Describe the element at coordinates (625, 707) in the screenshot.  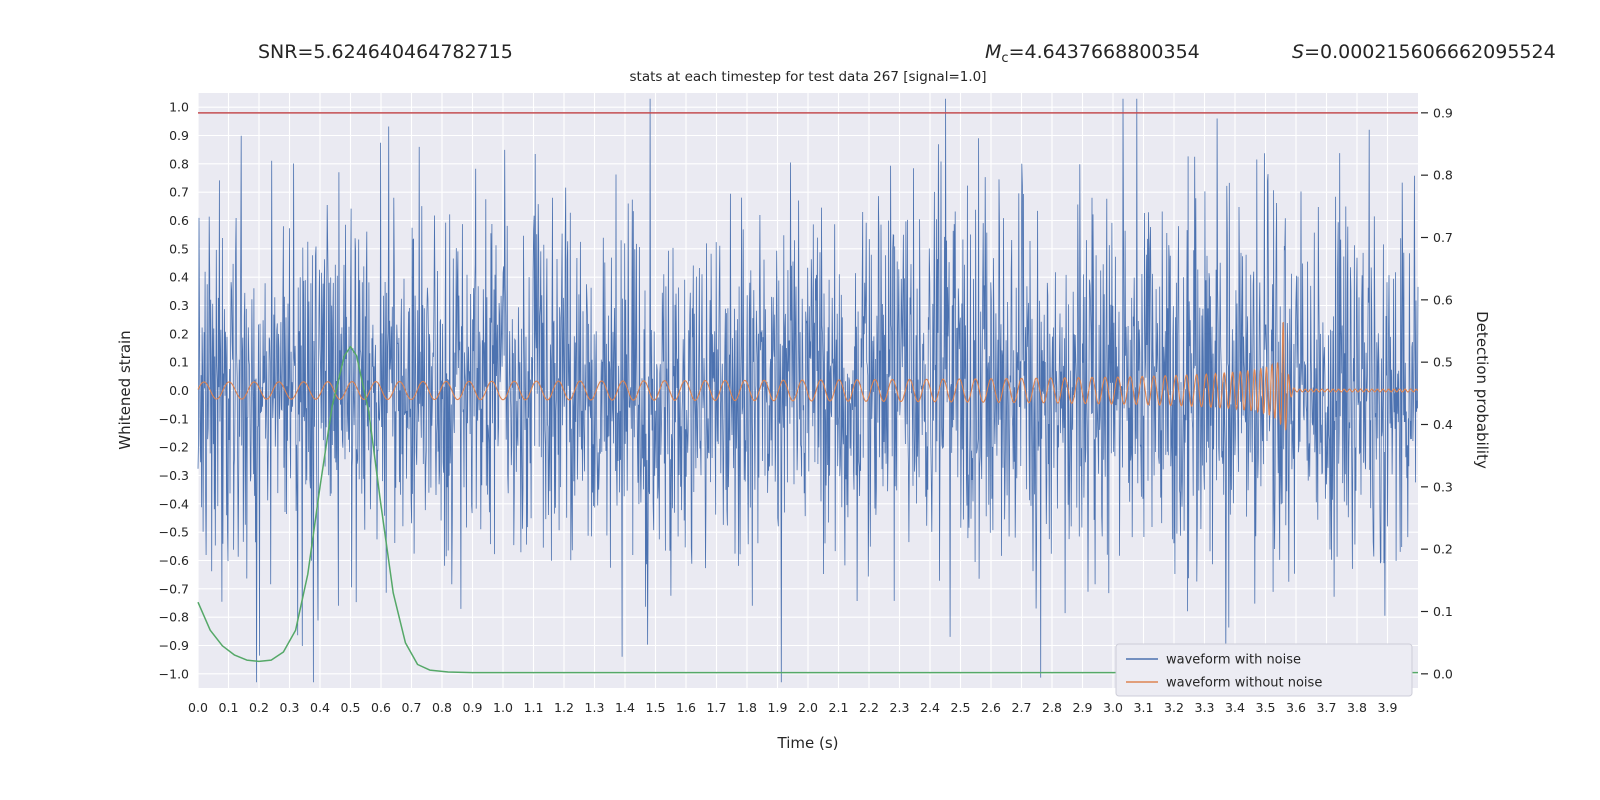
I see `x-tick-label: 1.4` at that location.